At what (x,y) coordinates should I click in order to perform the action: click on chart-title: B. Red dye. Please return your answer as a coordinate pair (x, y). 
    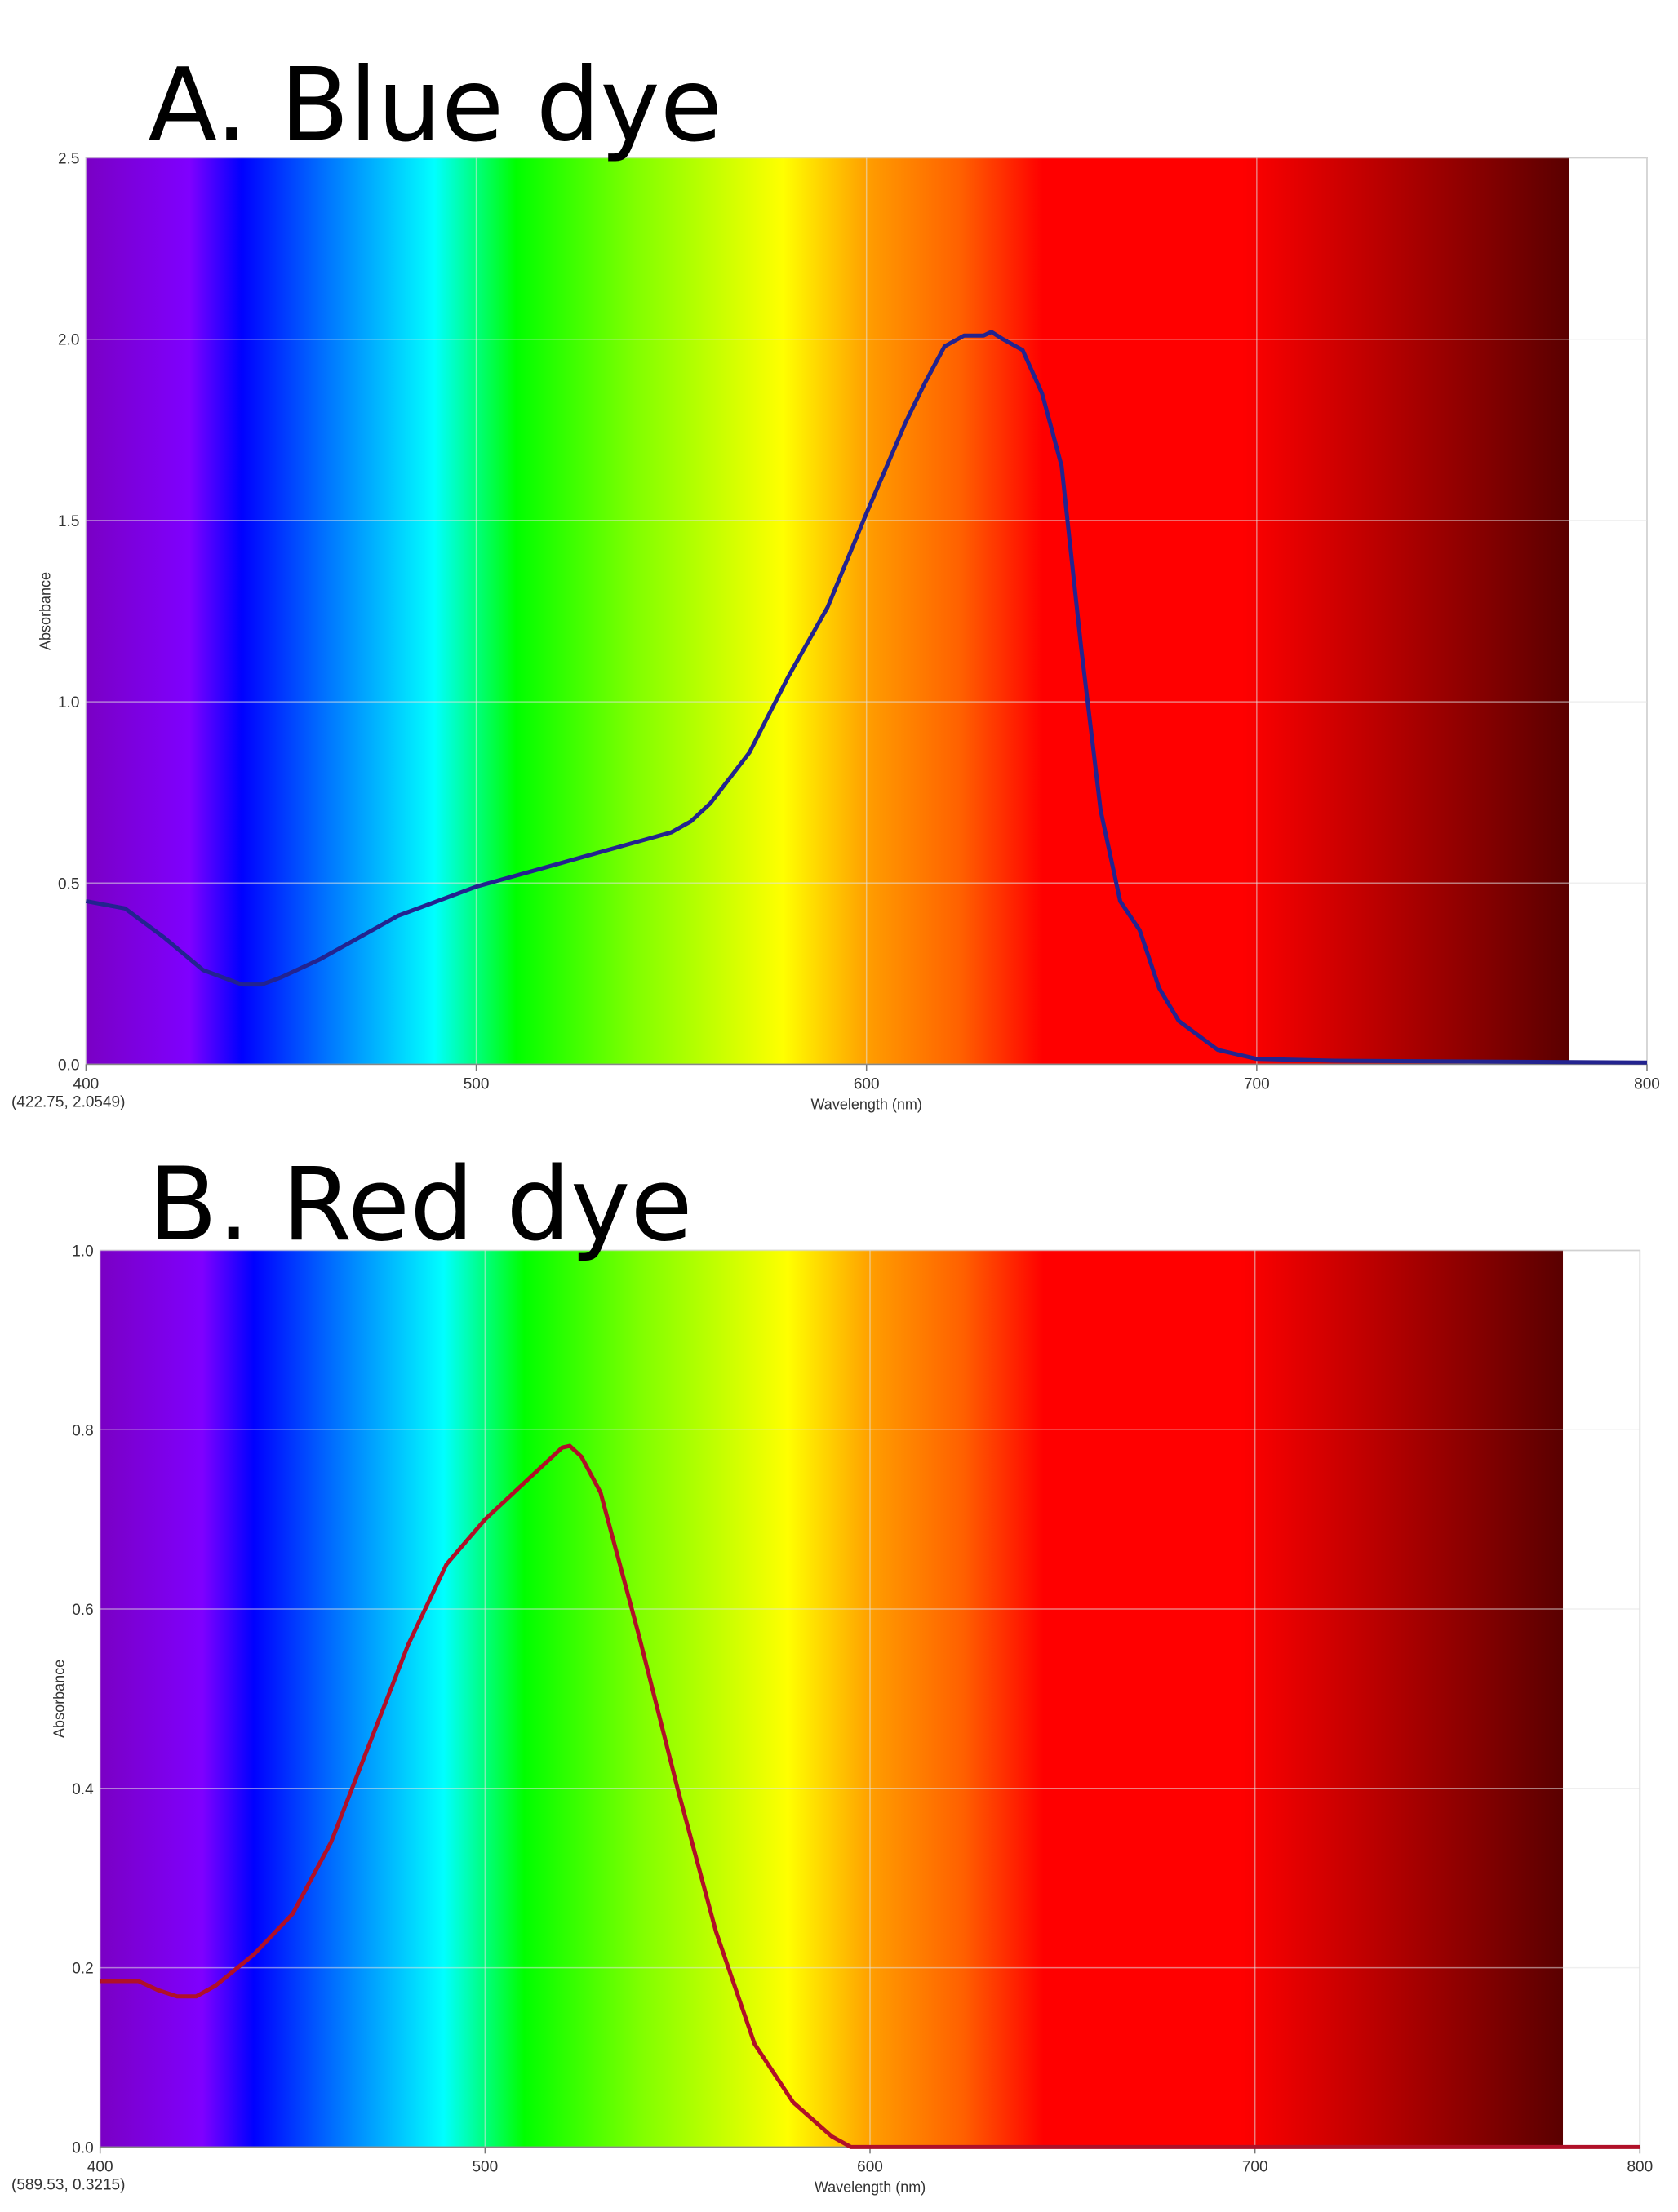
    Looking at the image, I should click on (420, 1205).